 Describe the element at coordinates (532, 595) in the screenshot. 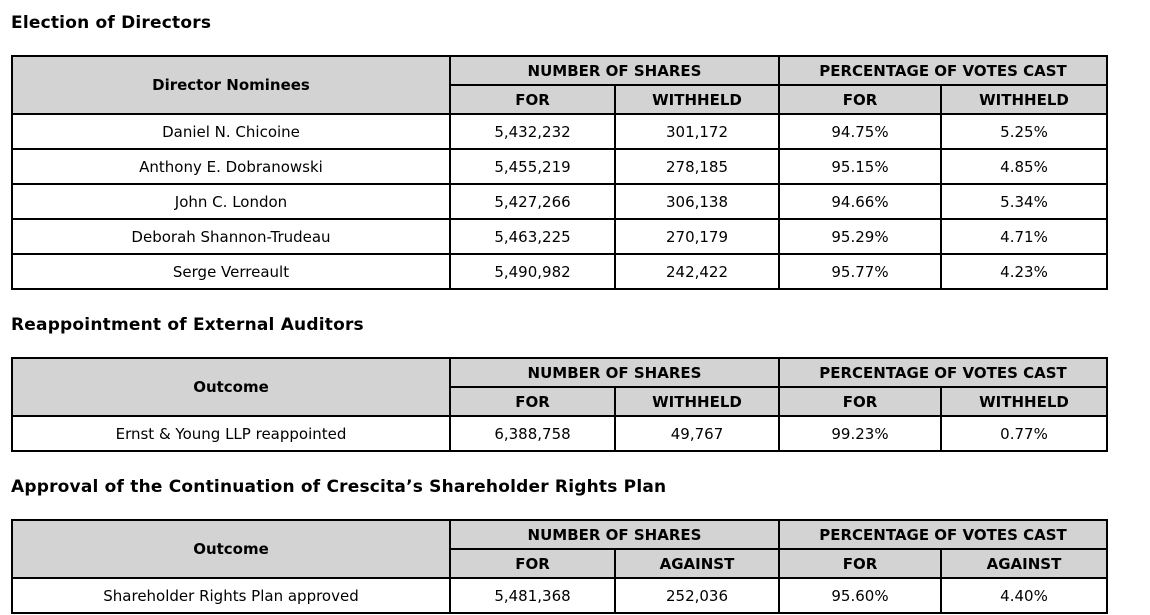

I see `shares-for-value: 5,481,368` at that location.